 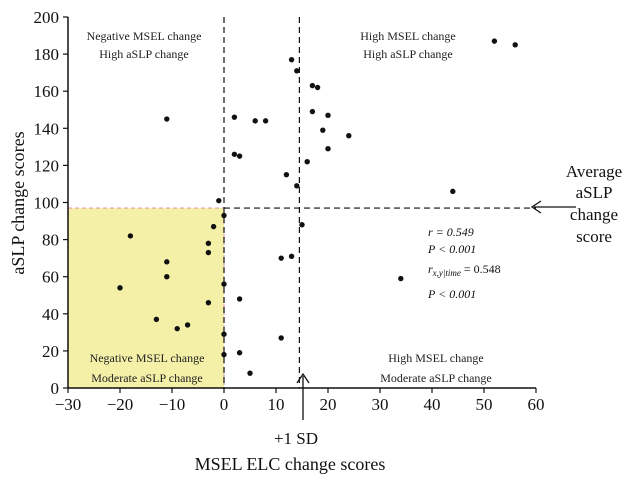 What do you see at coordinates (408, 36) in the screenshot?
I see `quadrant-top-right-line1: High MSEL change` at bounding box center [408, 36].